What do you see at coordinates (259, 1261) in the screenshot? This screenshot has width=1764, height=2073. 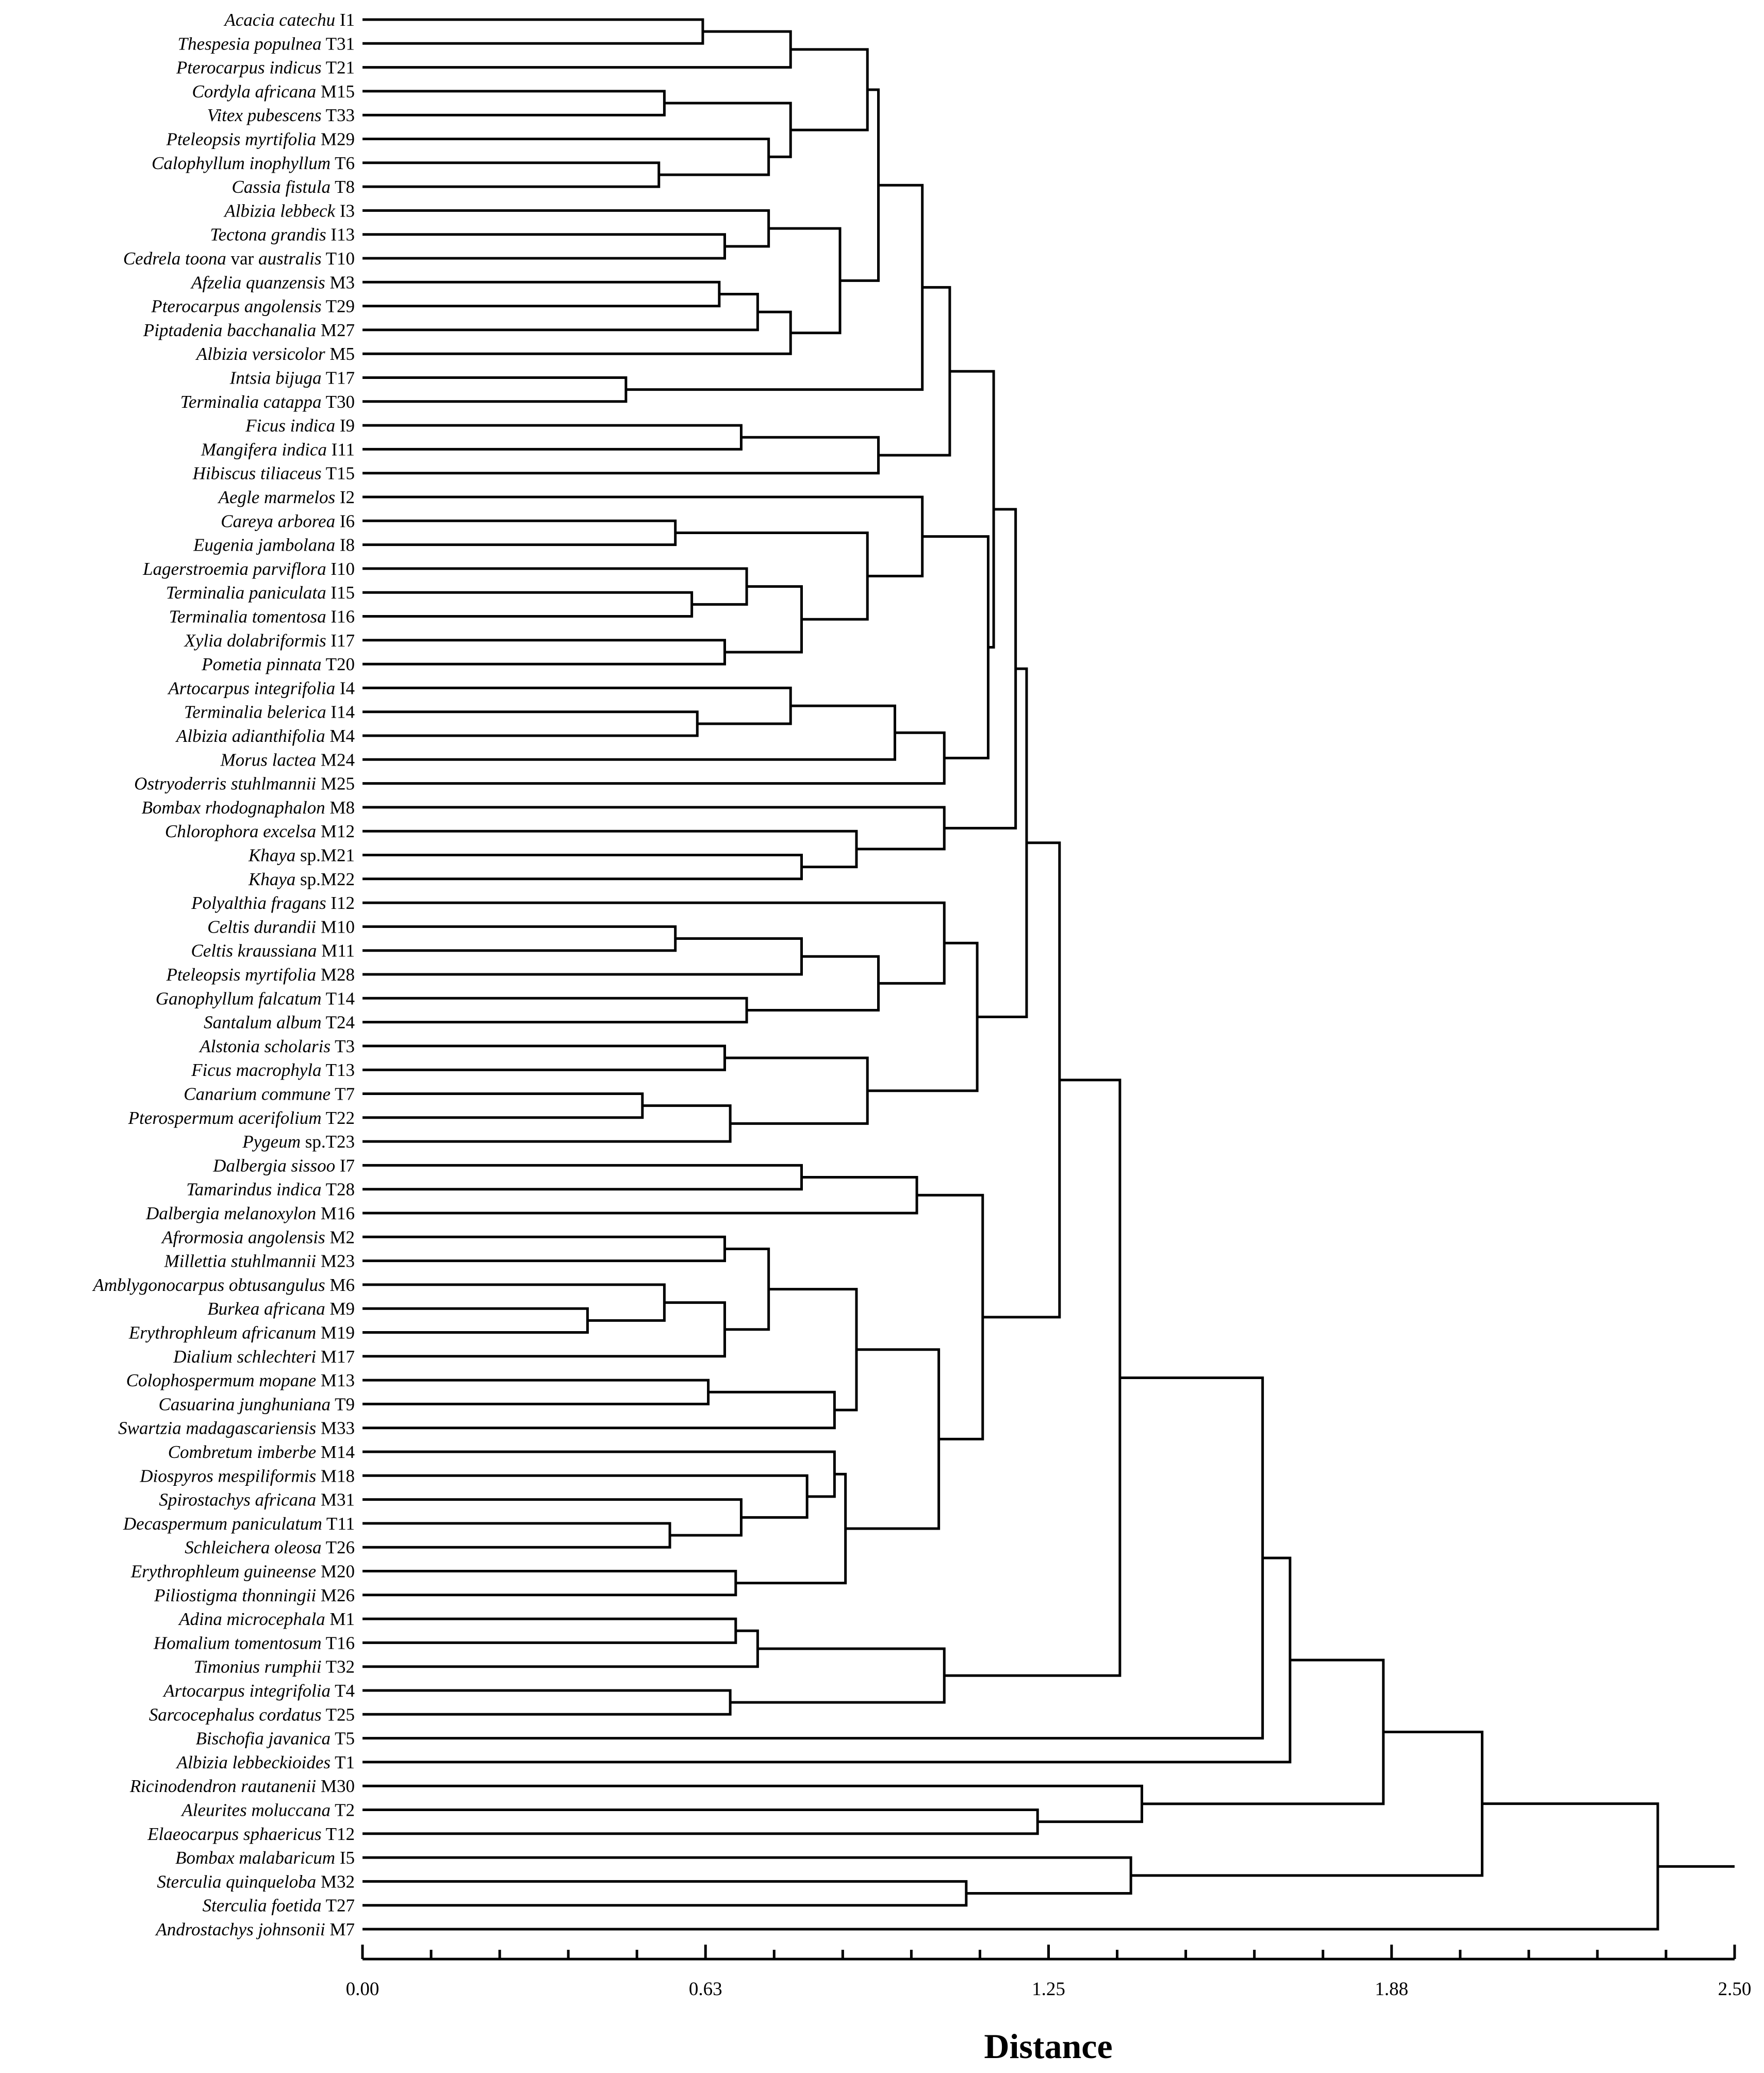 I see `leaf-label: Millettia stuhlmannii M23` at bounding box center [259, 1261].